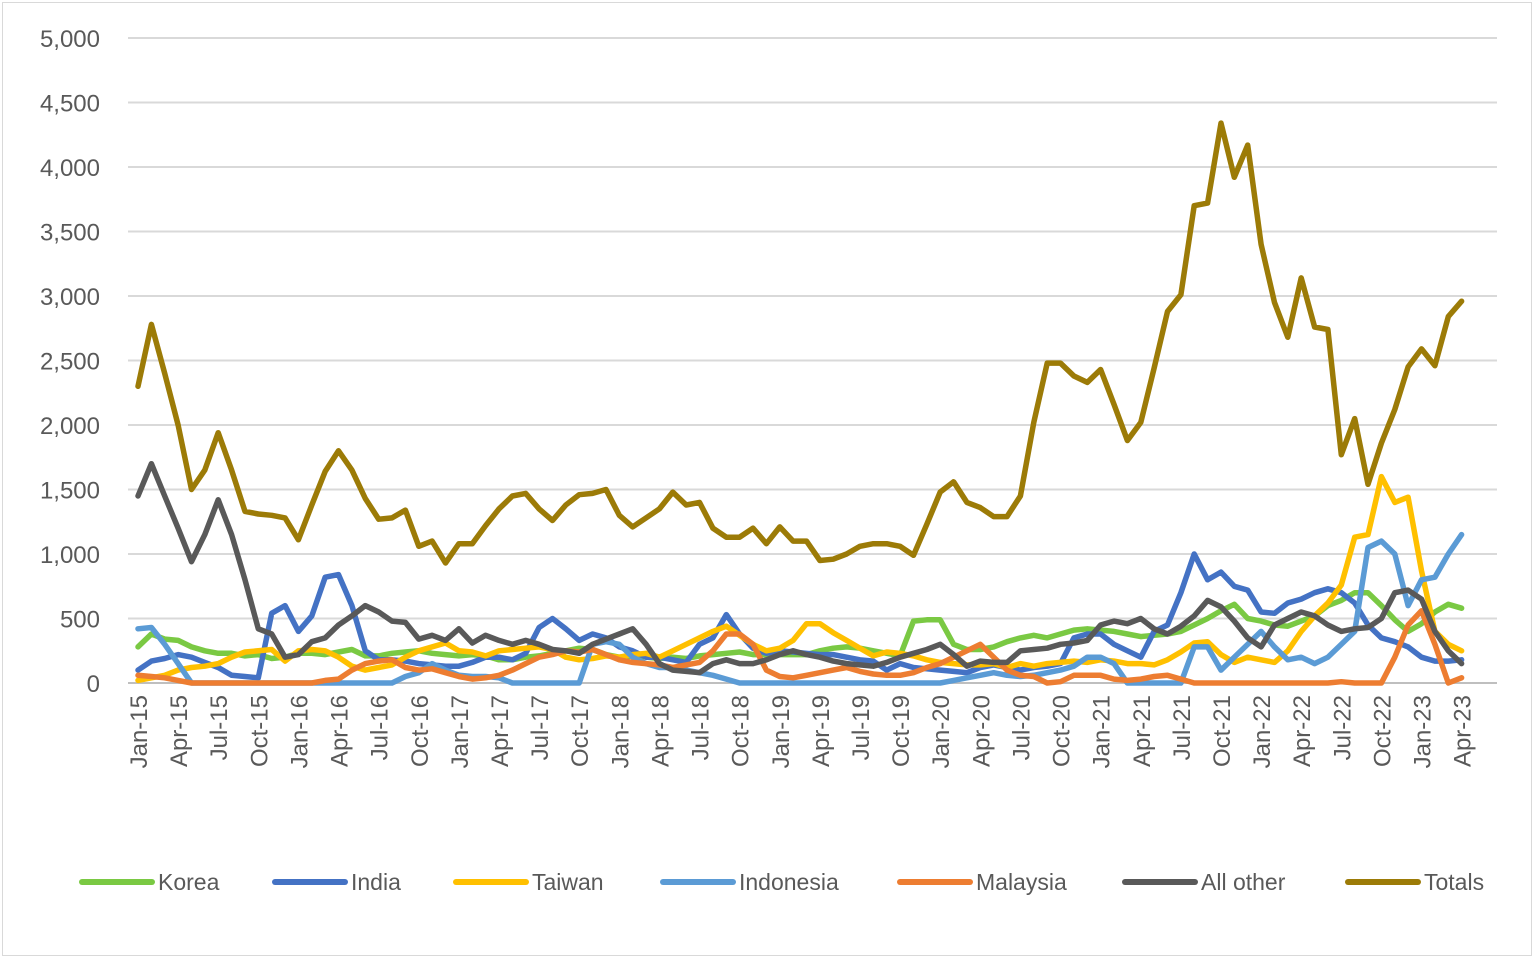  What do you see at coordinates (500, 731) in the screenshot?
I see `x-tick-label: Apr-17` at bounding box center [500, 731].